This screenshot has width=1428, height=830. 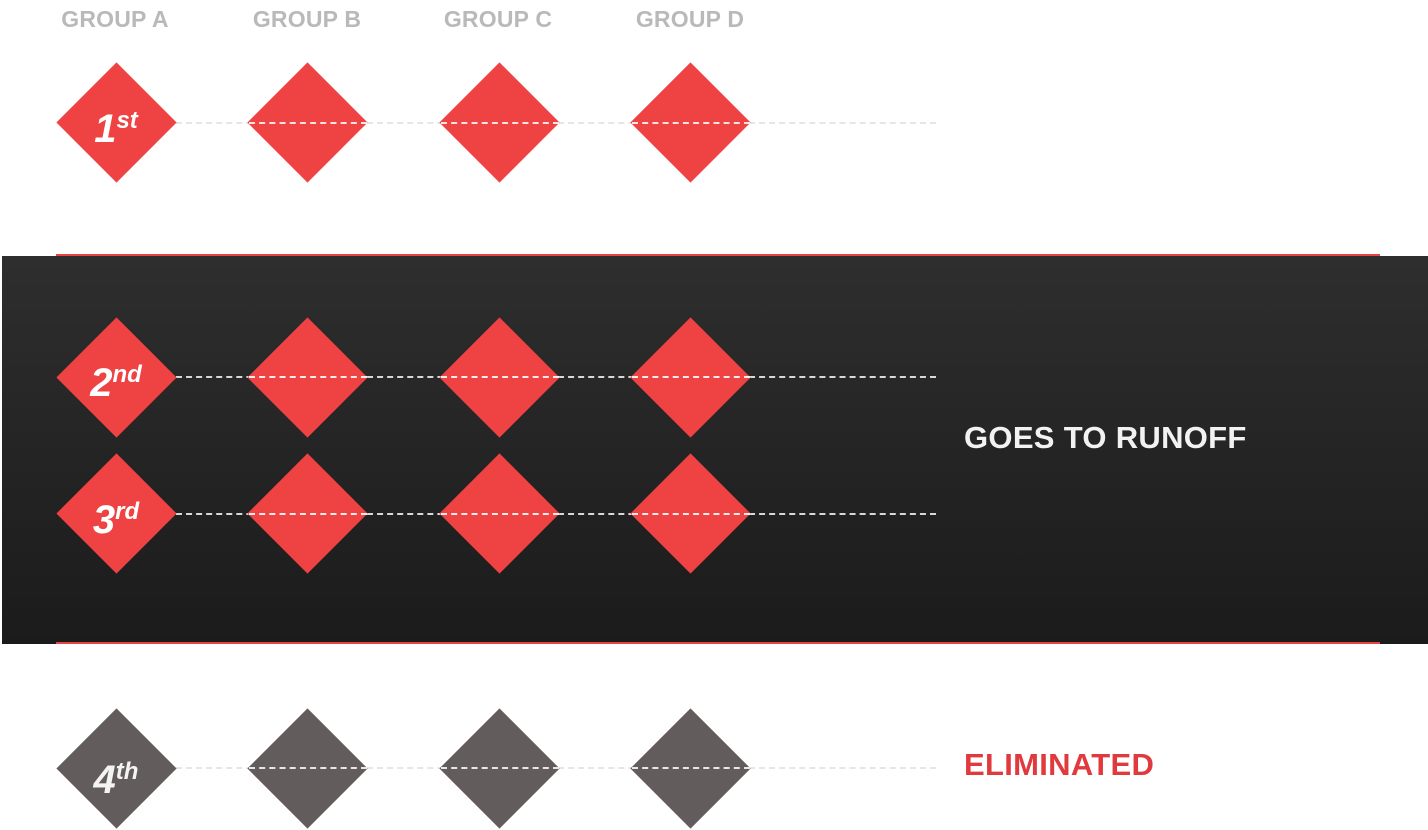 I want to click on rank-label-2nd: 2nd, so click(x=116, y=379).